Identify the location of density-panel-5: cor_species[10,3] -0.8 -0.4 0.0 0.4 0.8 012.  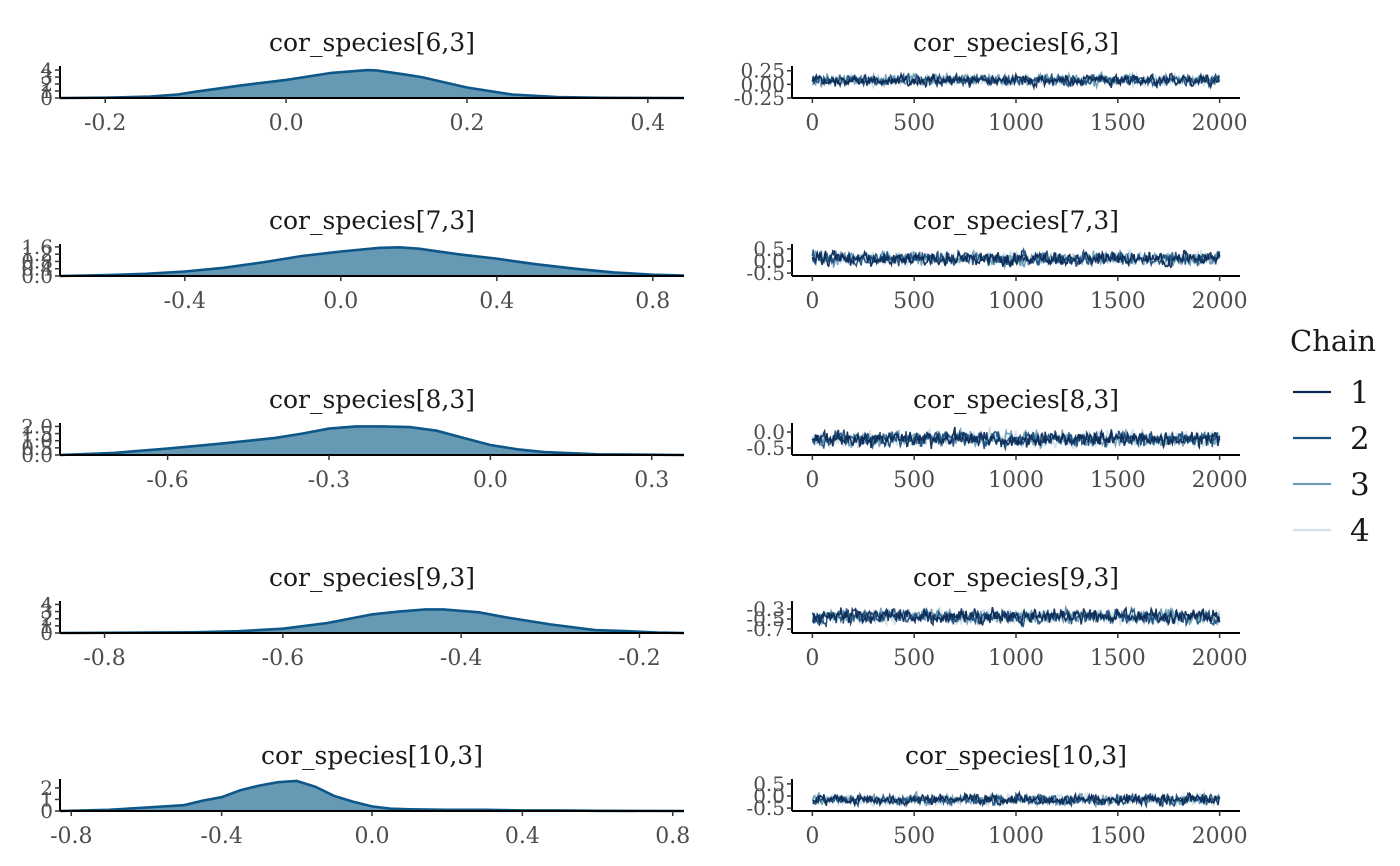
(365, 795).